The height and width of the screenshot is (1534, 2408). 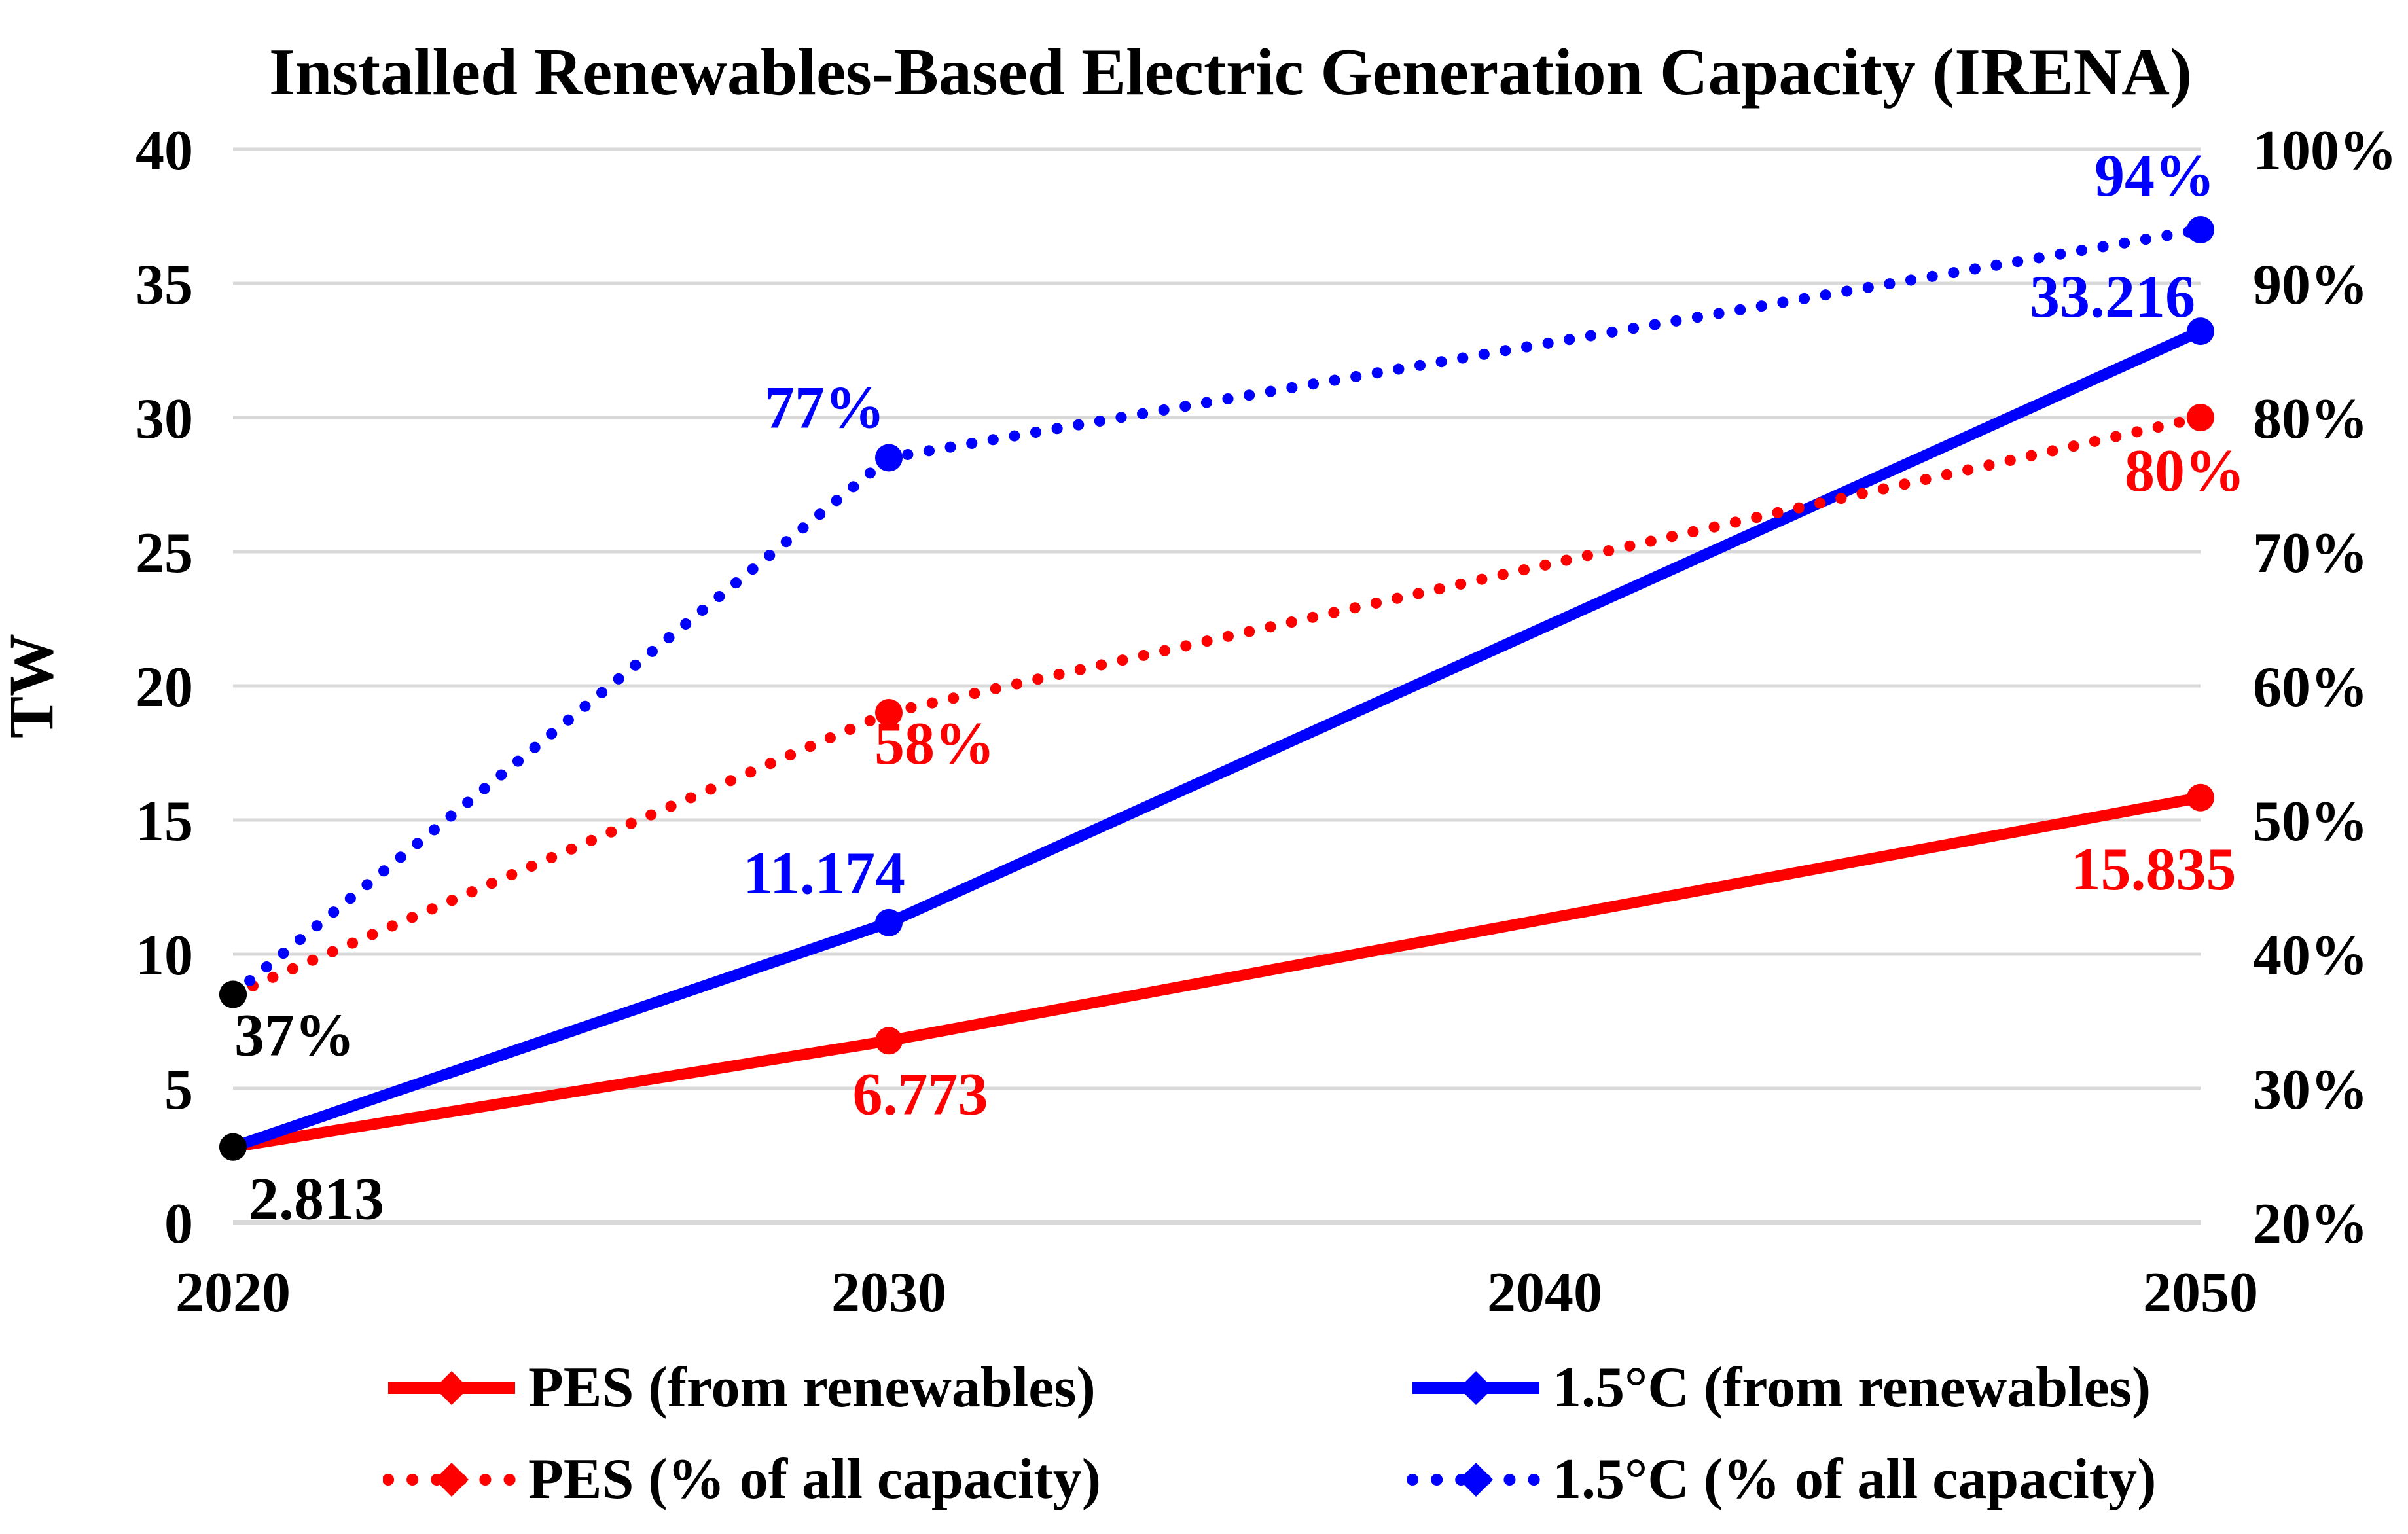 What do you see at coordinates (1855, 1479) in the screenshot?
I see `legend-label: 1.5°C (% of all capacity)` at bounding box center [1855, 1479].